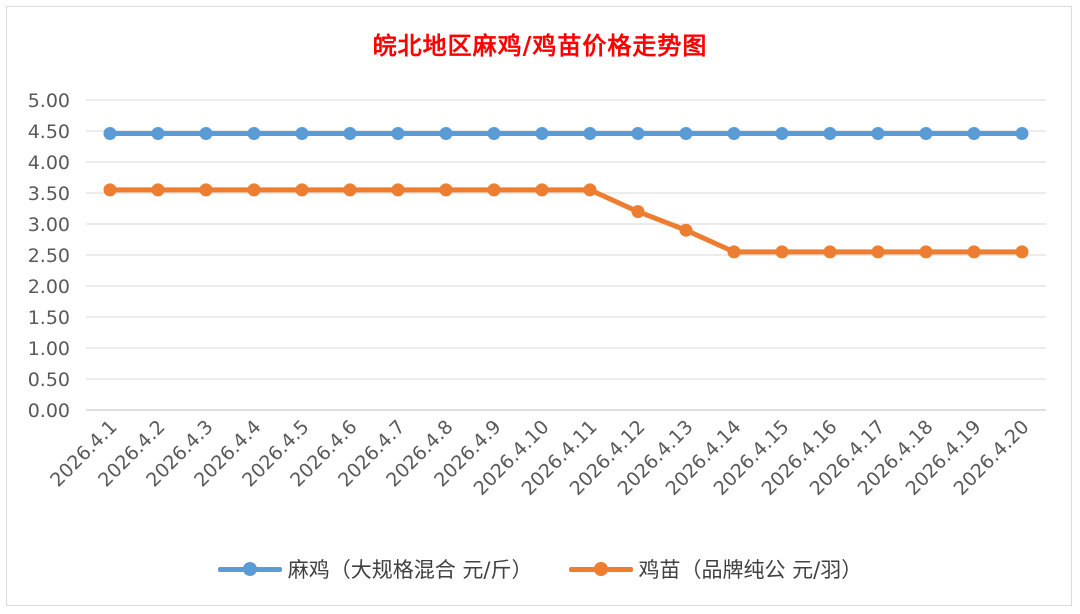  I want to click on legend: 麻鸡（大规格混合 元/斤） 鸡苗（品牌纯公 元/羽）, so click(540, 569).